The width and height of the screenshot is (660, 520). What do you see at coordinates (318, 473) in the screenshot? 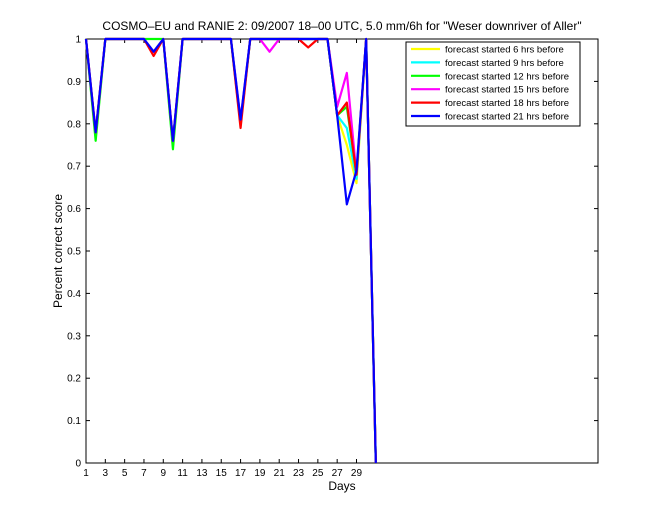
I see `x-tick-label: 25` at bounding box center [318, 473].